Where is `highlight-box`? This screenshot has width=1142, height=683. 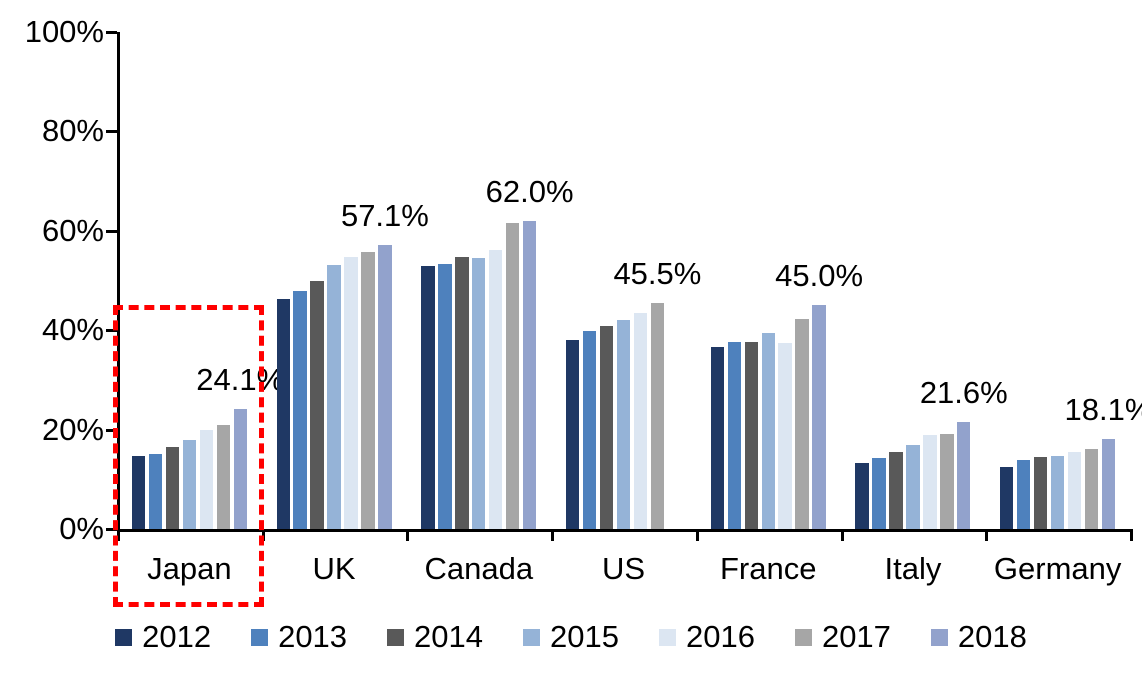 highlight-box is located at coordinates (188, 456).